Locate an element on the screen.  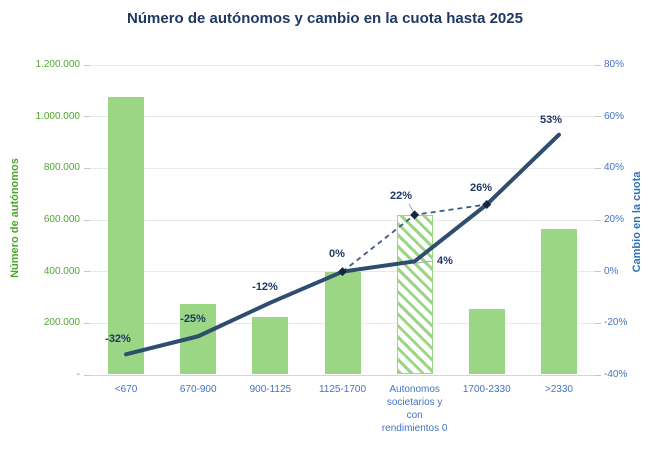
data-label: -32% is located at coordinates (118, 339).